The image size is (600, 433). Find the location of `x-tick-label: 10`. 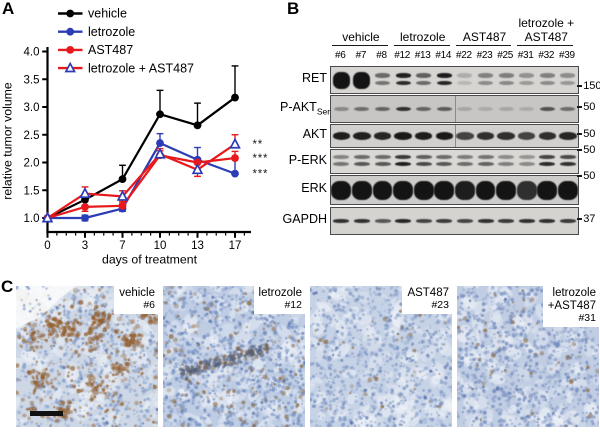

x-tick-label: 10 is located at coordinates (160, 246).